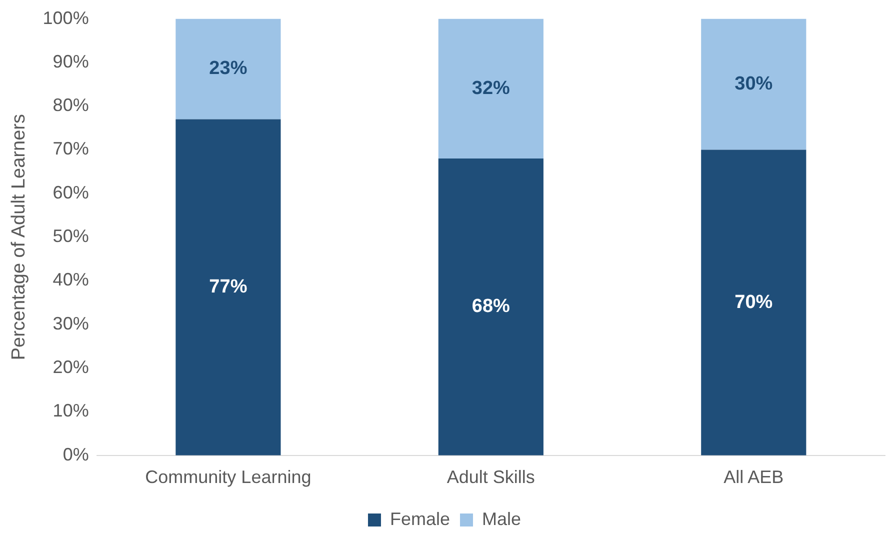 The width and height of the screenshot is (889, 543). Describe the element at coordinates (420, 518) in the screenshot. I see `legend-label: Female` at that location.